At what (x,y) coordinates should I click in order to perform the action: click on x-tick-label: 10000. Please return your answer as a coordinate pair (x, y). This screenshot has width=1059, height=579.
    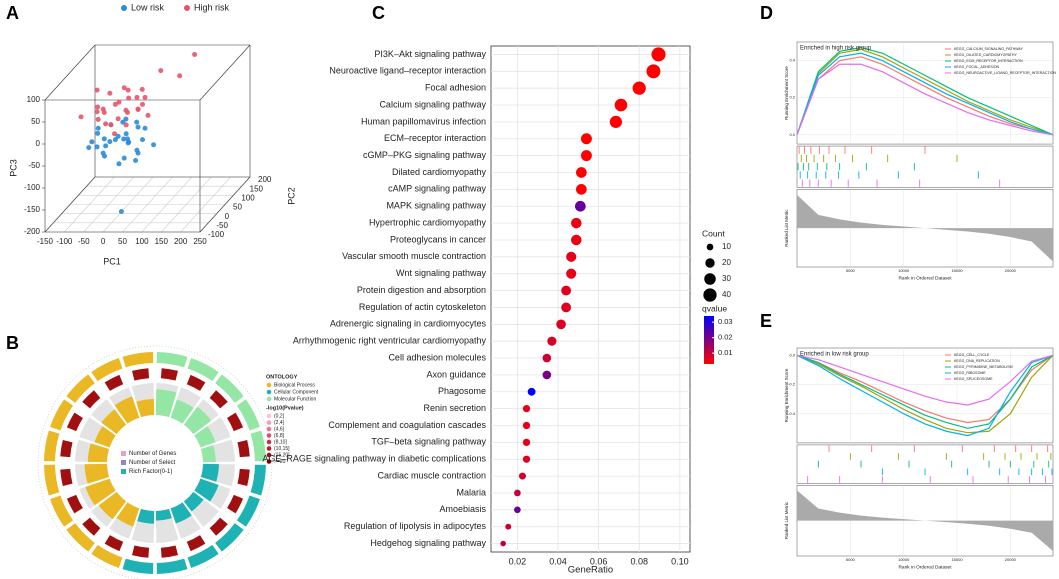
    Looking at the image, I should click on (904, 270).